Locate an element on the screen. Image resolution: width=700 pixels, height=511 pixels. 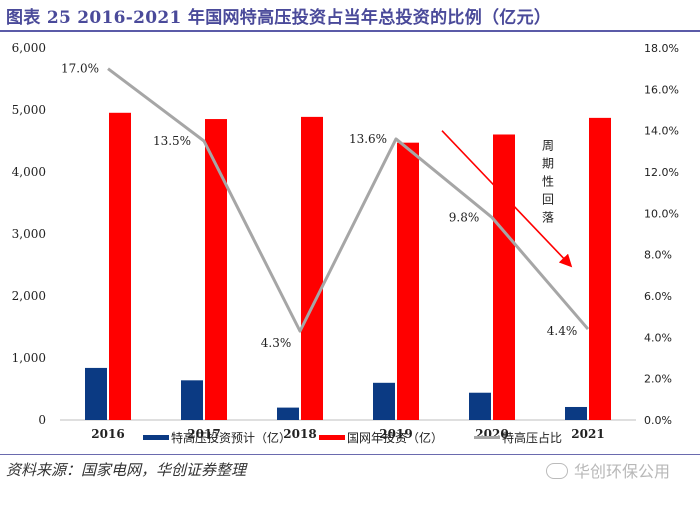
x-tick-label: 2017 is located at coordinates (203, 434).